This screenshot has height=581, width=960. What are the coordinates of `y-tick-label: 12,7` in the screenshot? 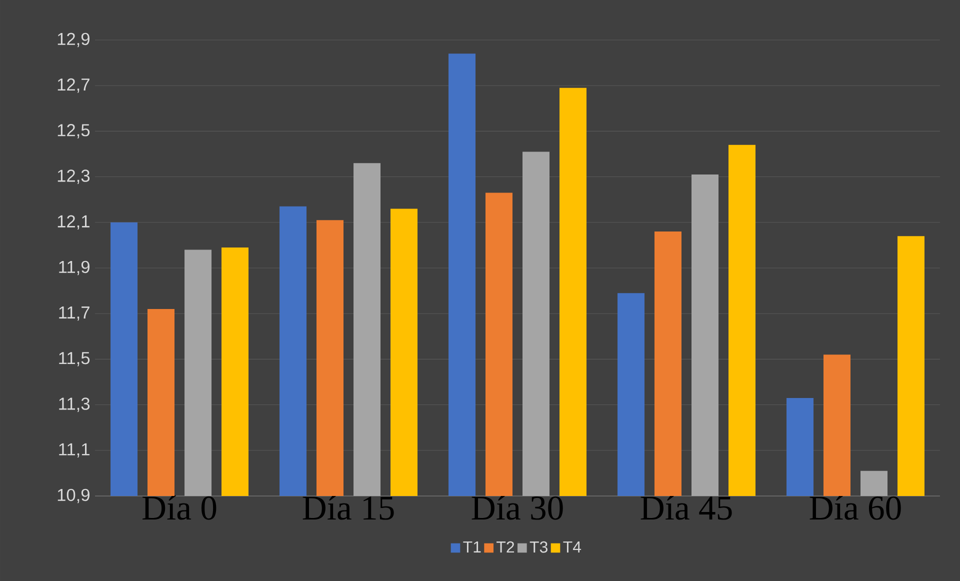 It's located at (74, 85).